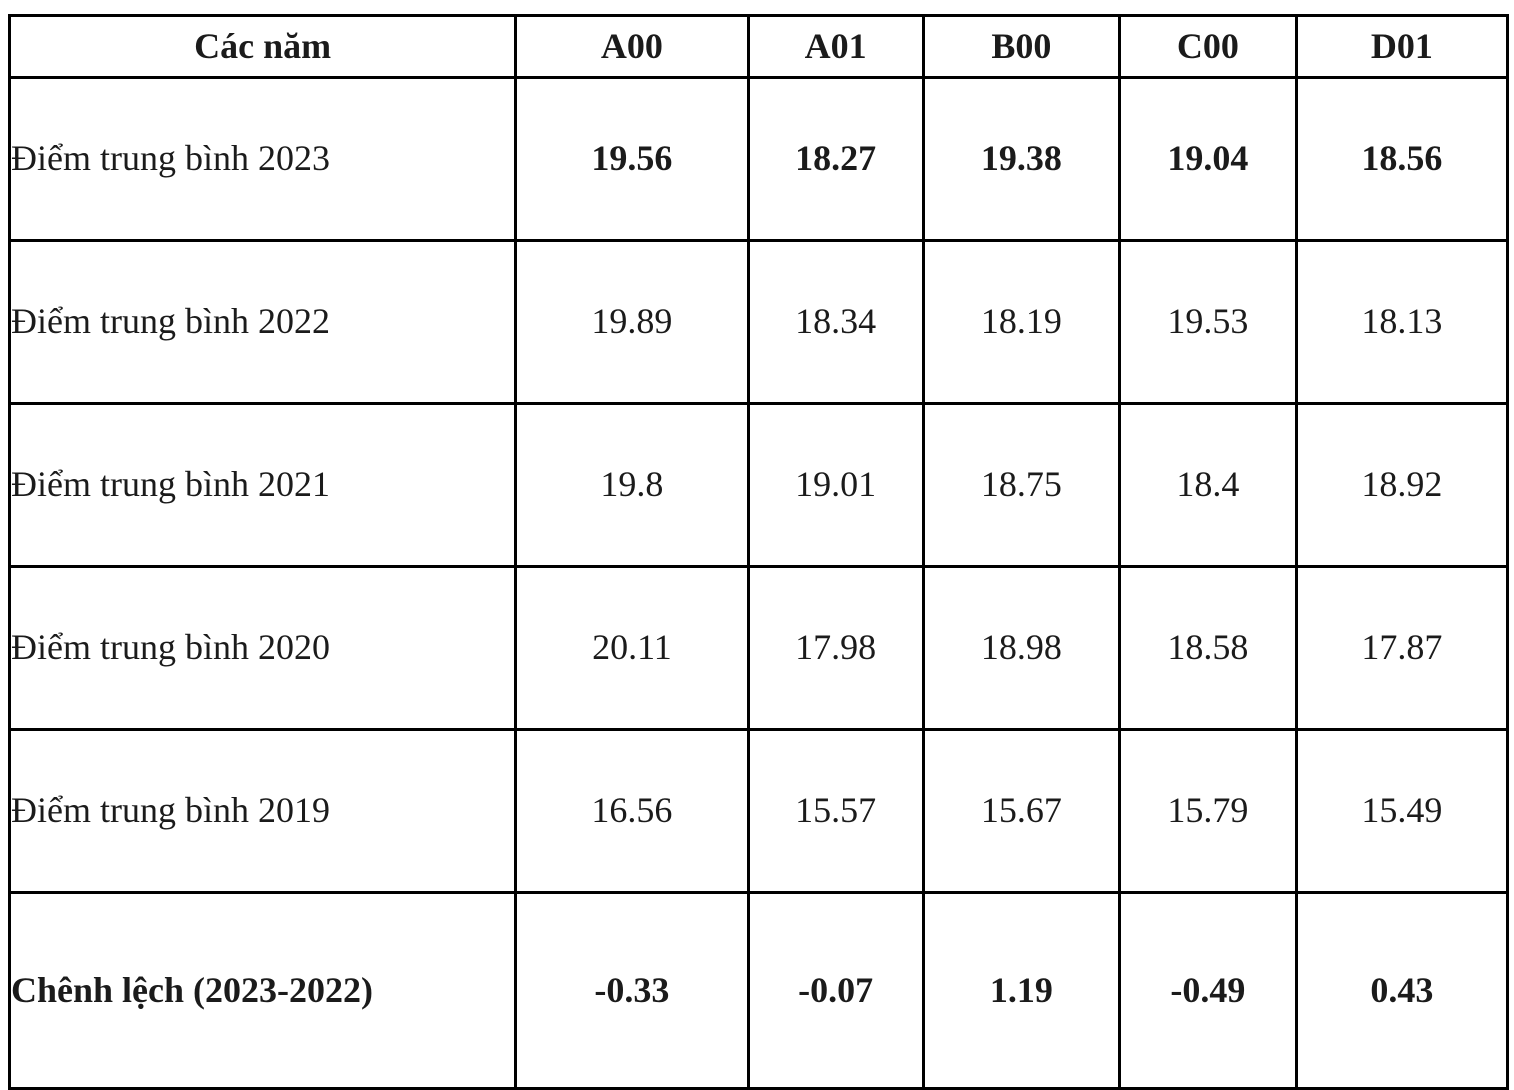  Describe the element at coordinates (835, 46) in the screenshot. I see `header-block-a01: A01` at that location.